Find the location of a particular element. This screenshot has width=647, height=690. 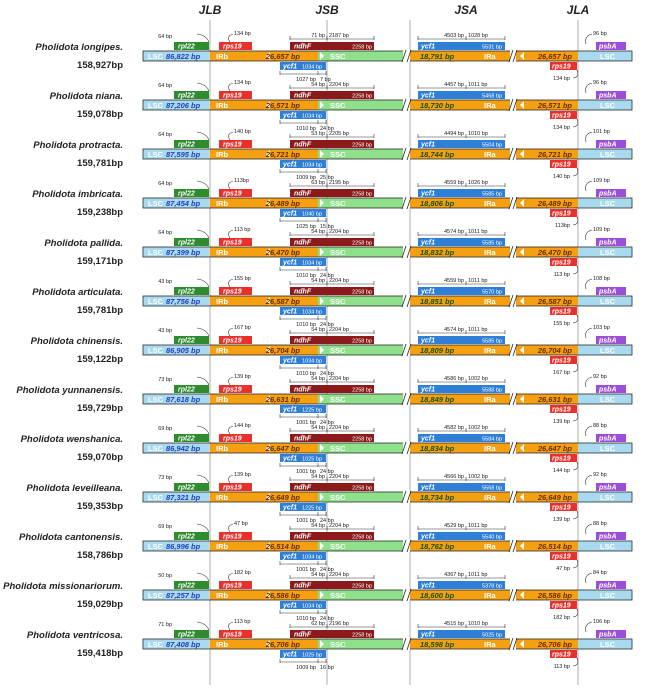

ycf1-ssc-length: 4586 bp is located at coordinates (454, 379).